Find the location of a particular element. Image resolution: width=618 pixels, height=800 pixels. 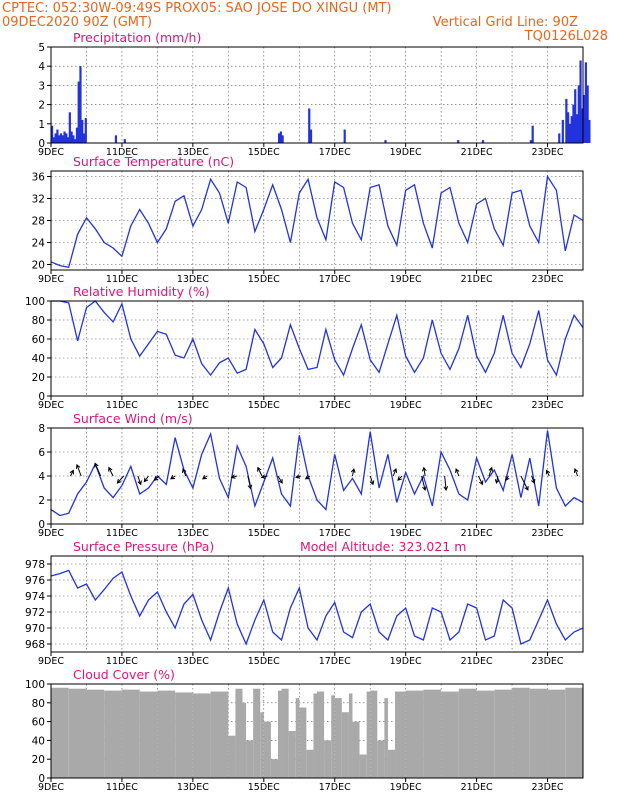

y-tick-label: 6 is located at coordinates (41, 453).